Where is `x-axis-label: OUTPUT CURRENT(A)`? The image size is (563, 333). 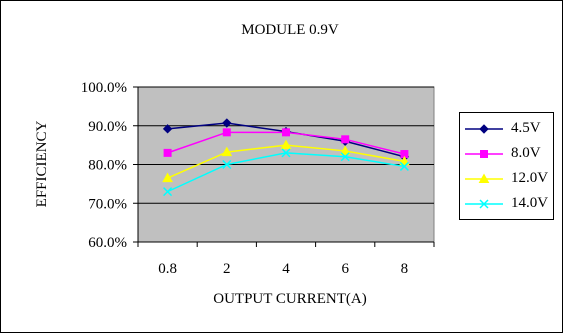
x-axis-label: OUTPUT CURRENT(A) is located at coordinates (289, 299).